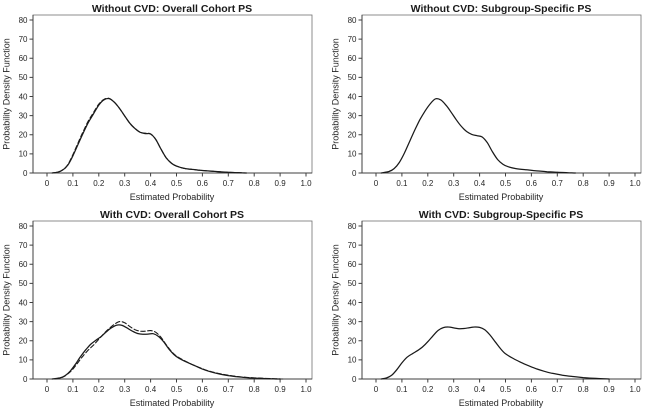 This screenshot has width=657, height=412. Describe the element at coordinates (172, 215) in the screenshot. I see `plot-title: With CVD: Overall Cohort PS` at that location.